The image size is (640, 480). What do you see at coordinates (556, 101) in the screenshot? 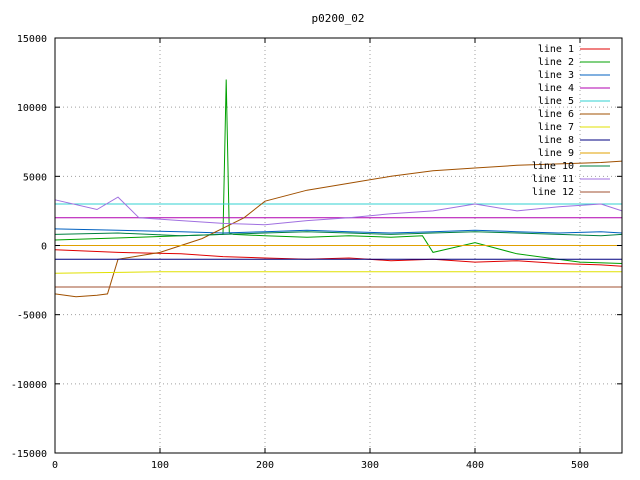
I see `legend-label: line 5` at bounding box center [556, 101].